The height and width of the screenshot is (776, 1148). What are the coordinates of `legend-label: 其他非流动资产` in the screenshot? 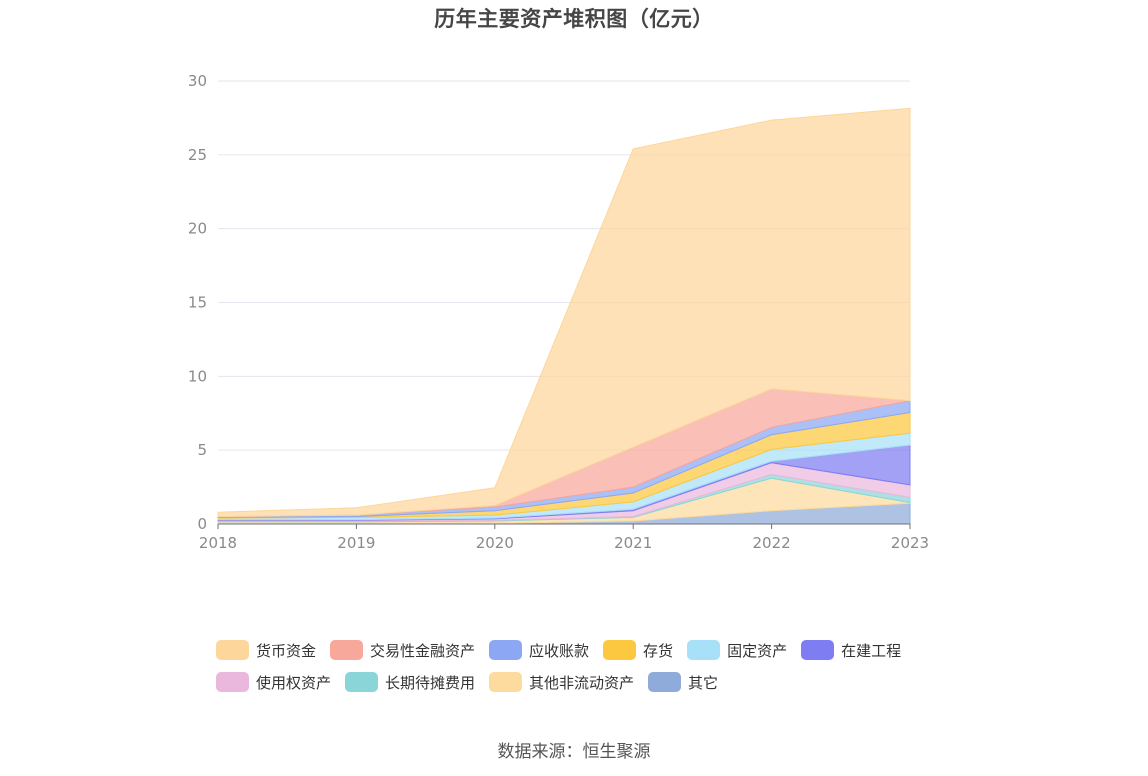 It's located at (582, 682).